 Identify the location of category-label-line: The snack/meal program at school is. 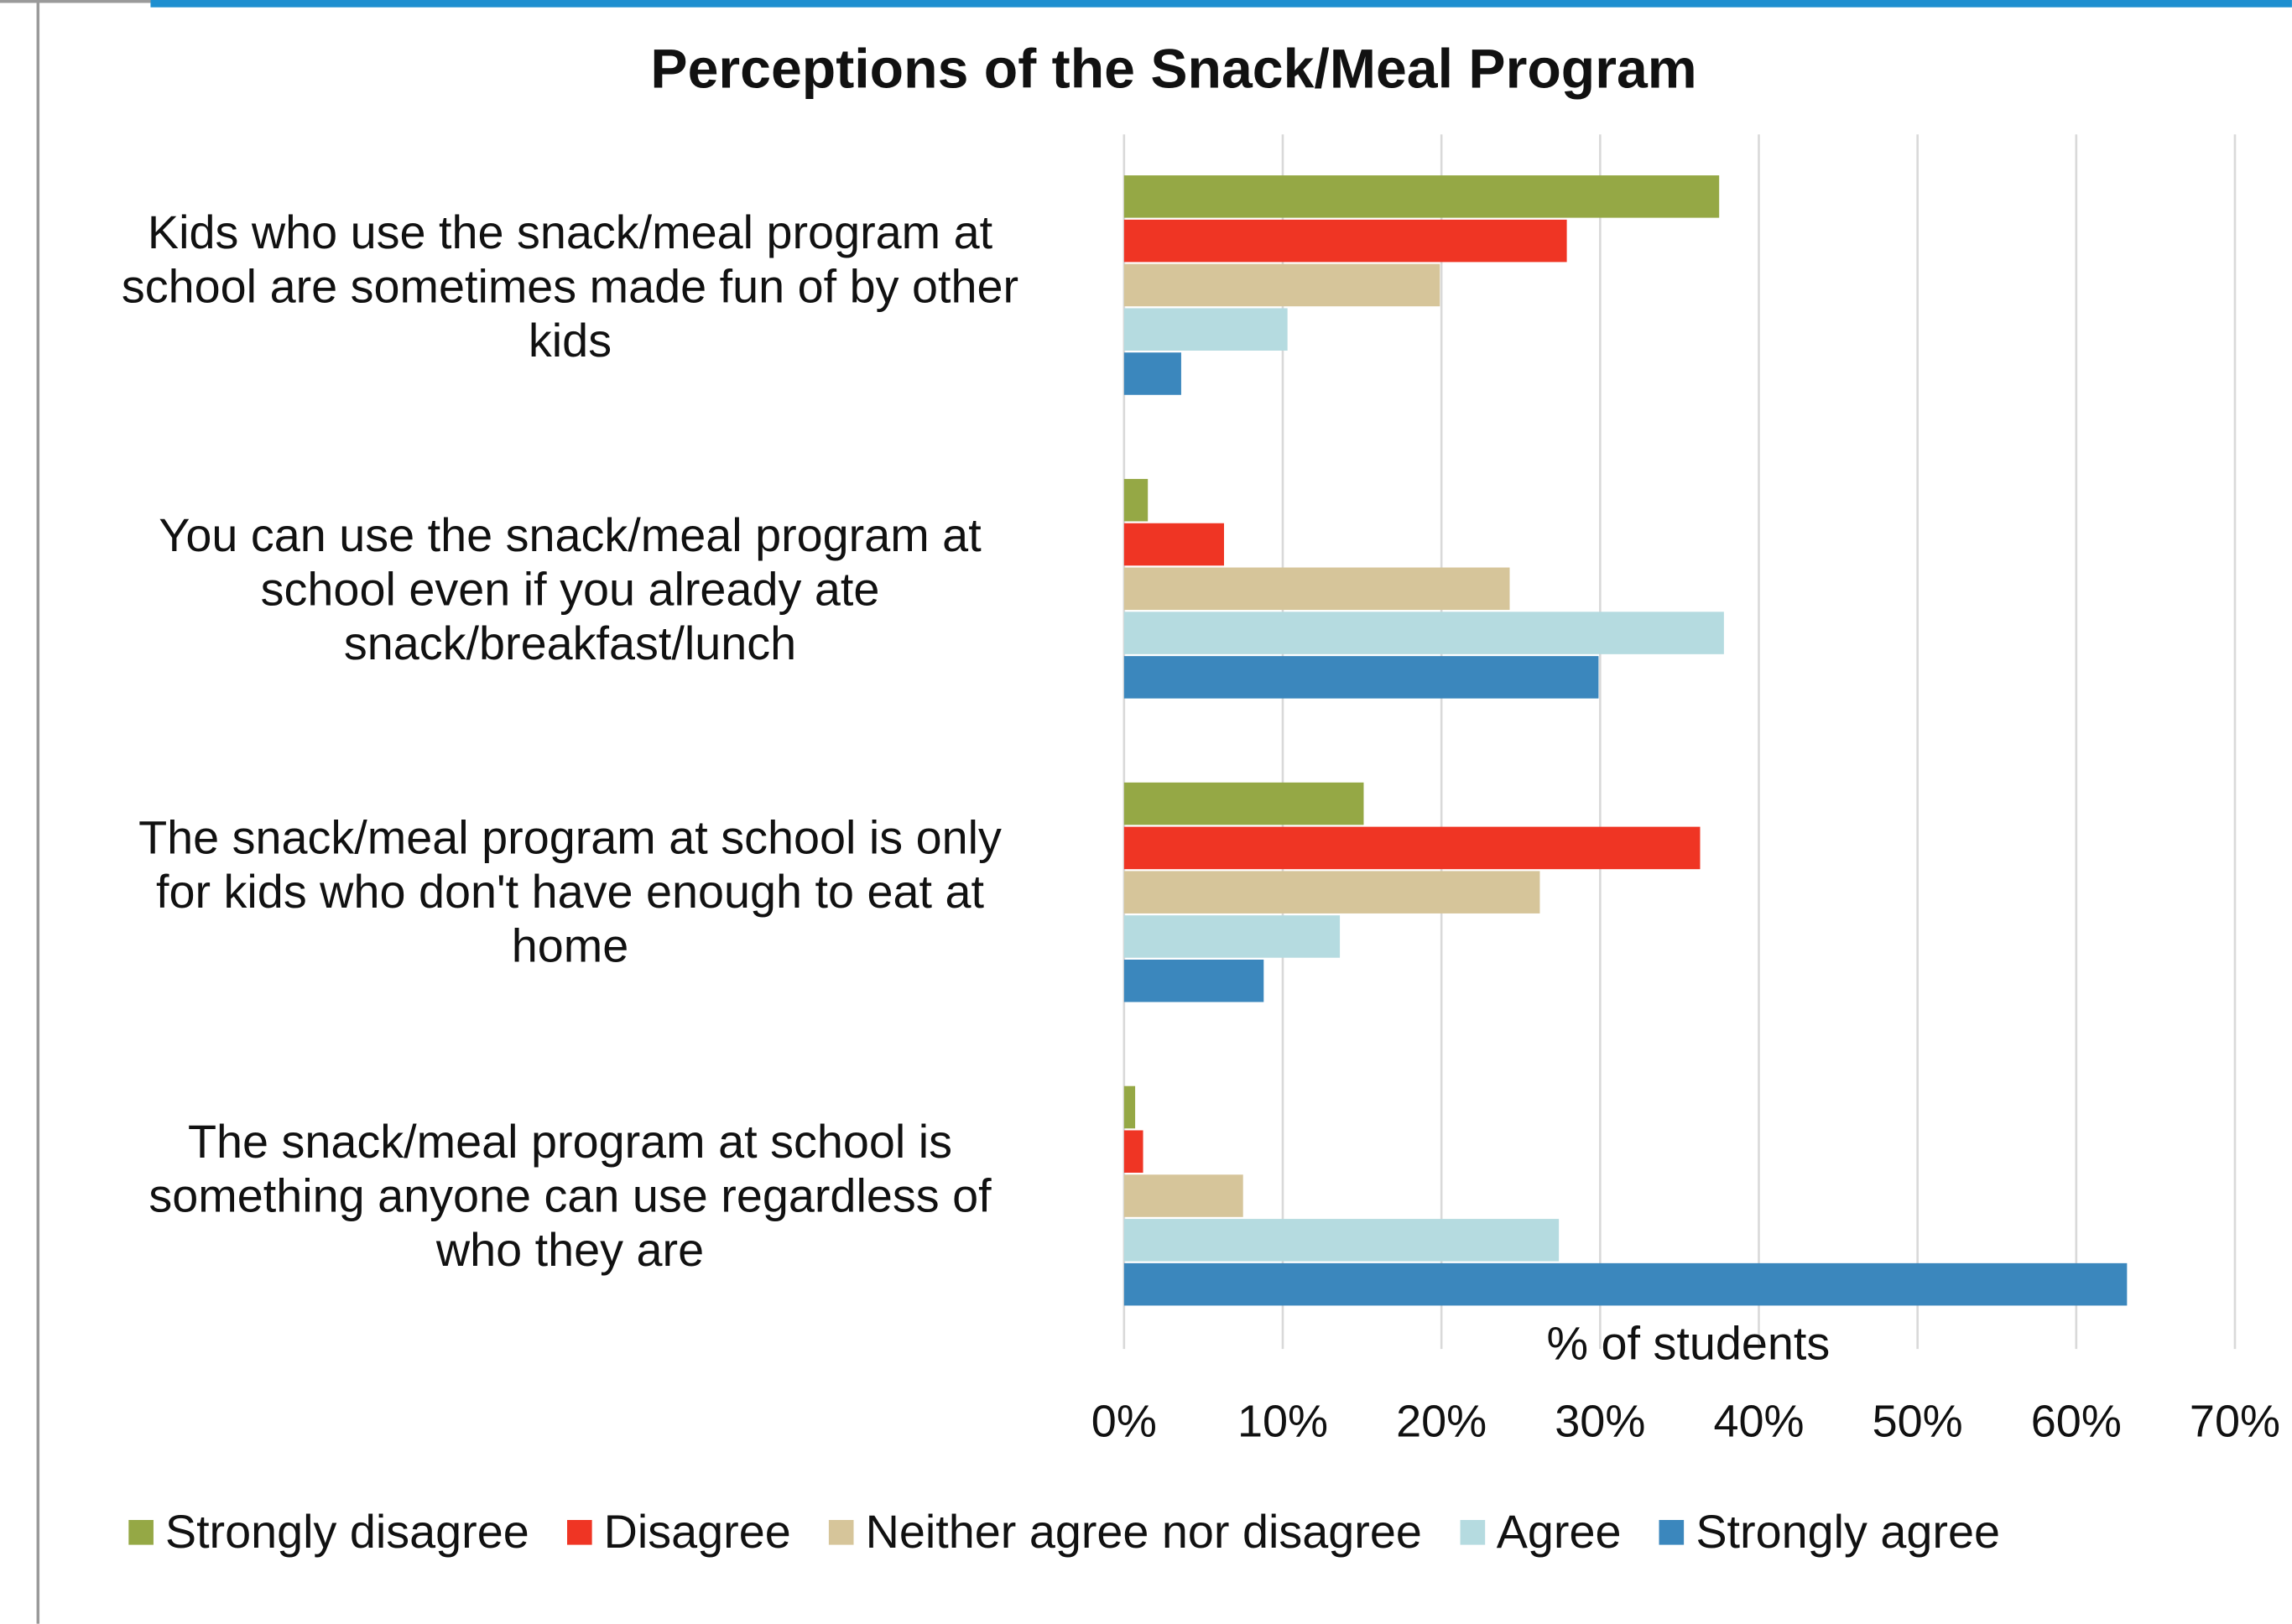
(569, 1142).